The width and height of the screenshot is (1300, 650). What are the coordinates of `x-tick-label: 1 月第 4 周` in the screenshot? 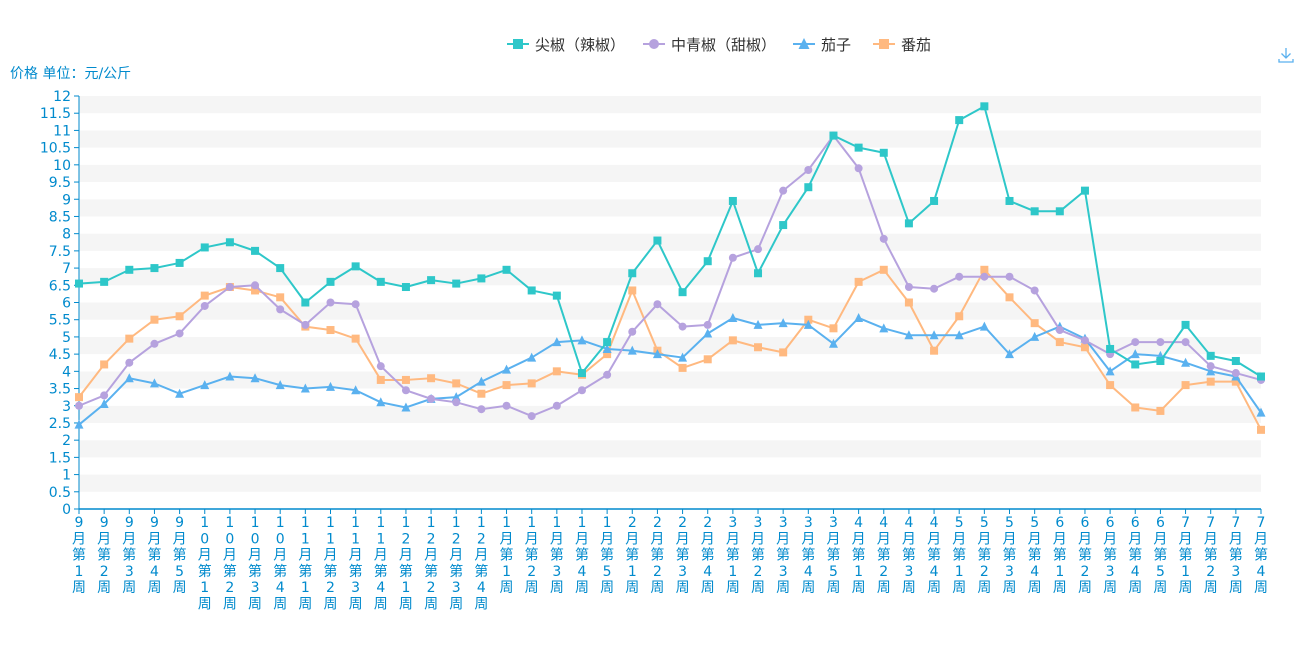 It's located at (582, 555).